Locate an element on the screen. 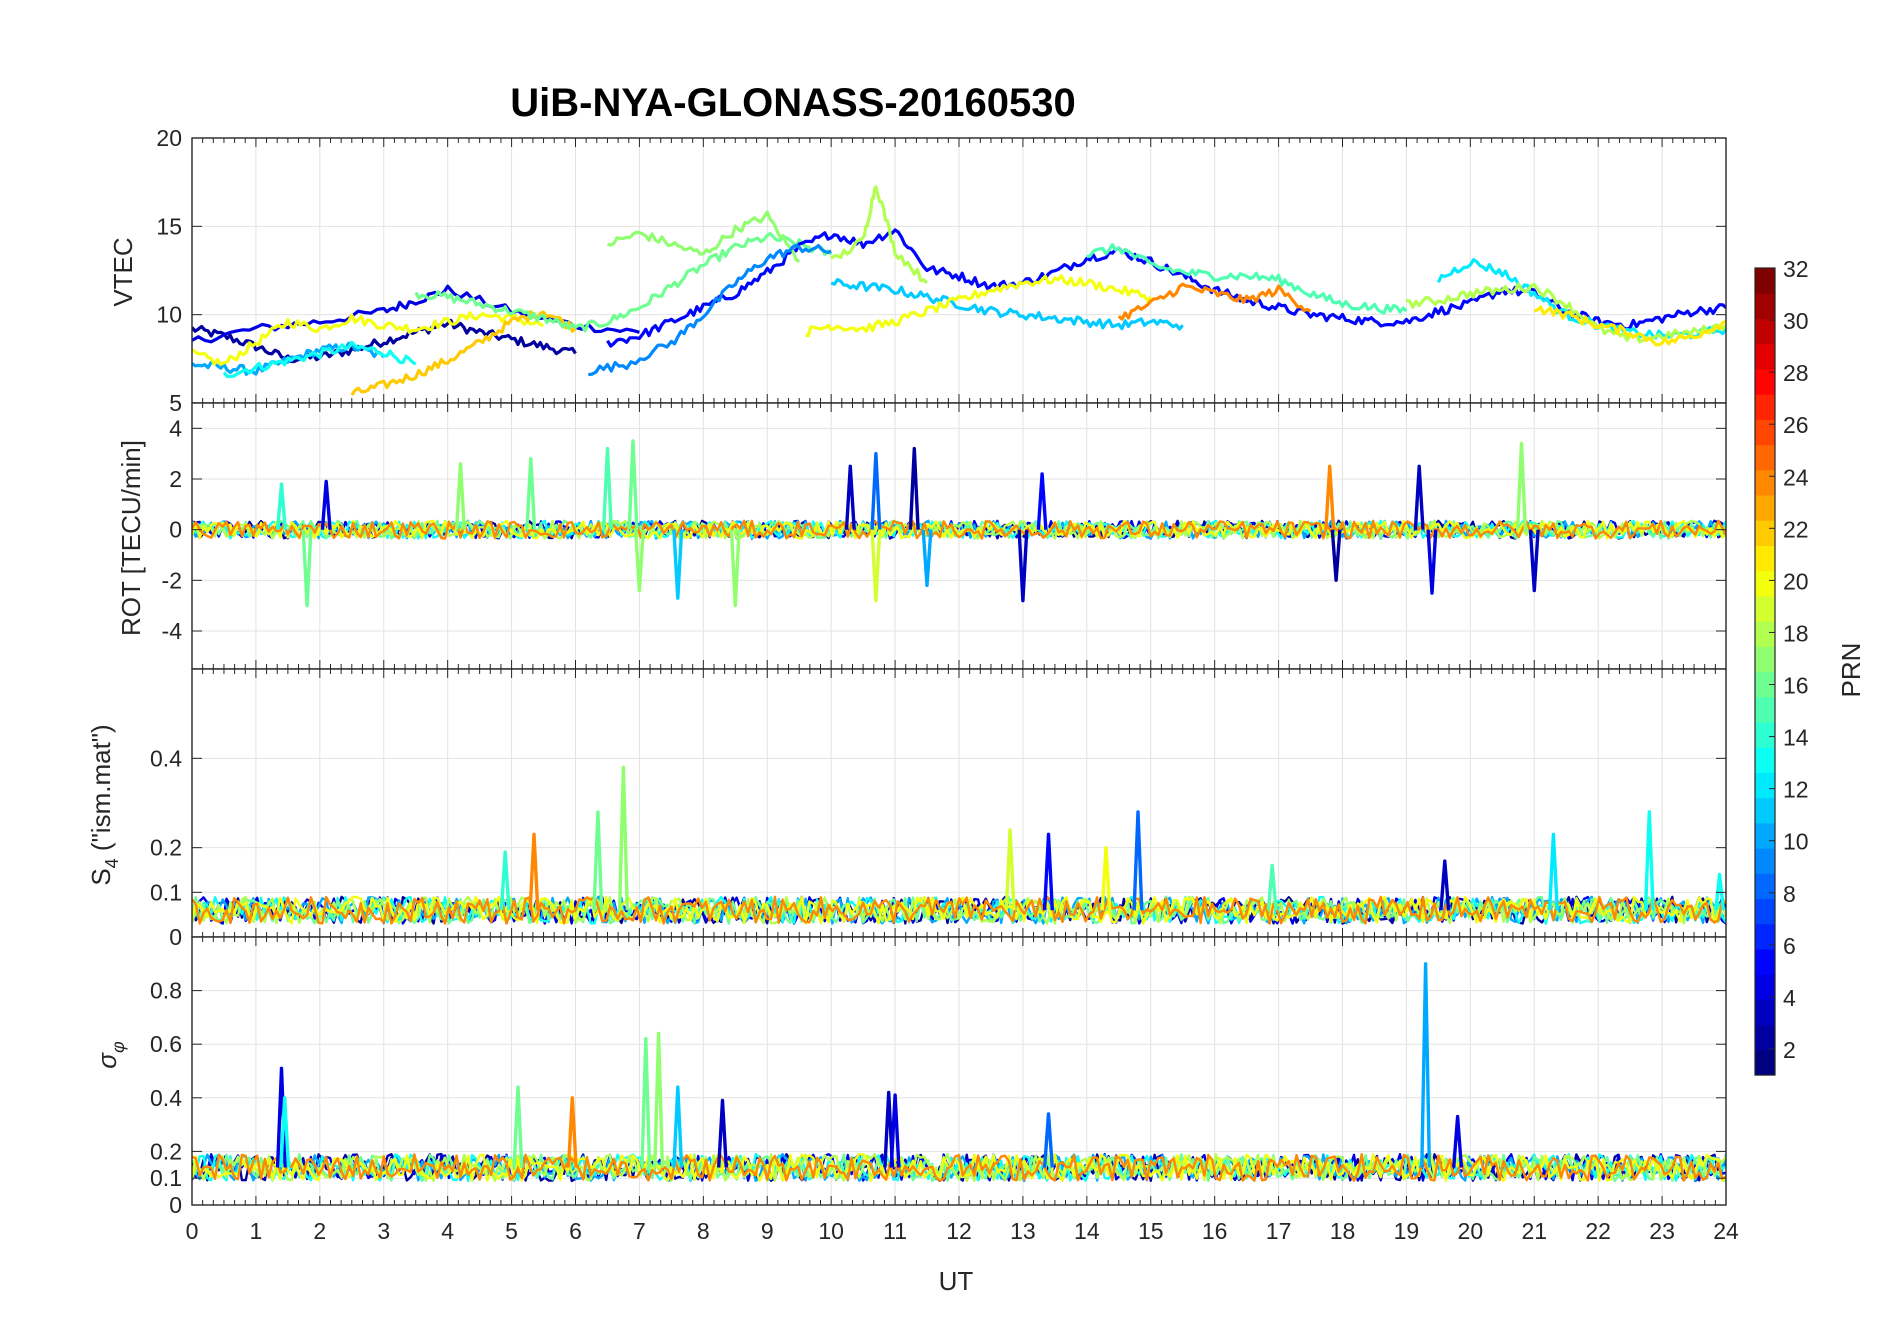 This screenshot has width=1902, height=1330. x-tick-label: 11 is located at coordinates (895, 1231).